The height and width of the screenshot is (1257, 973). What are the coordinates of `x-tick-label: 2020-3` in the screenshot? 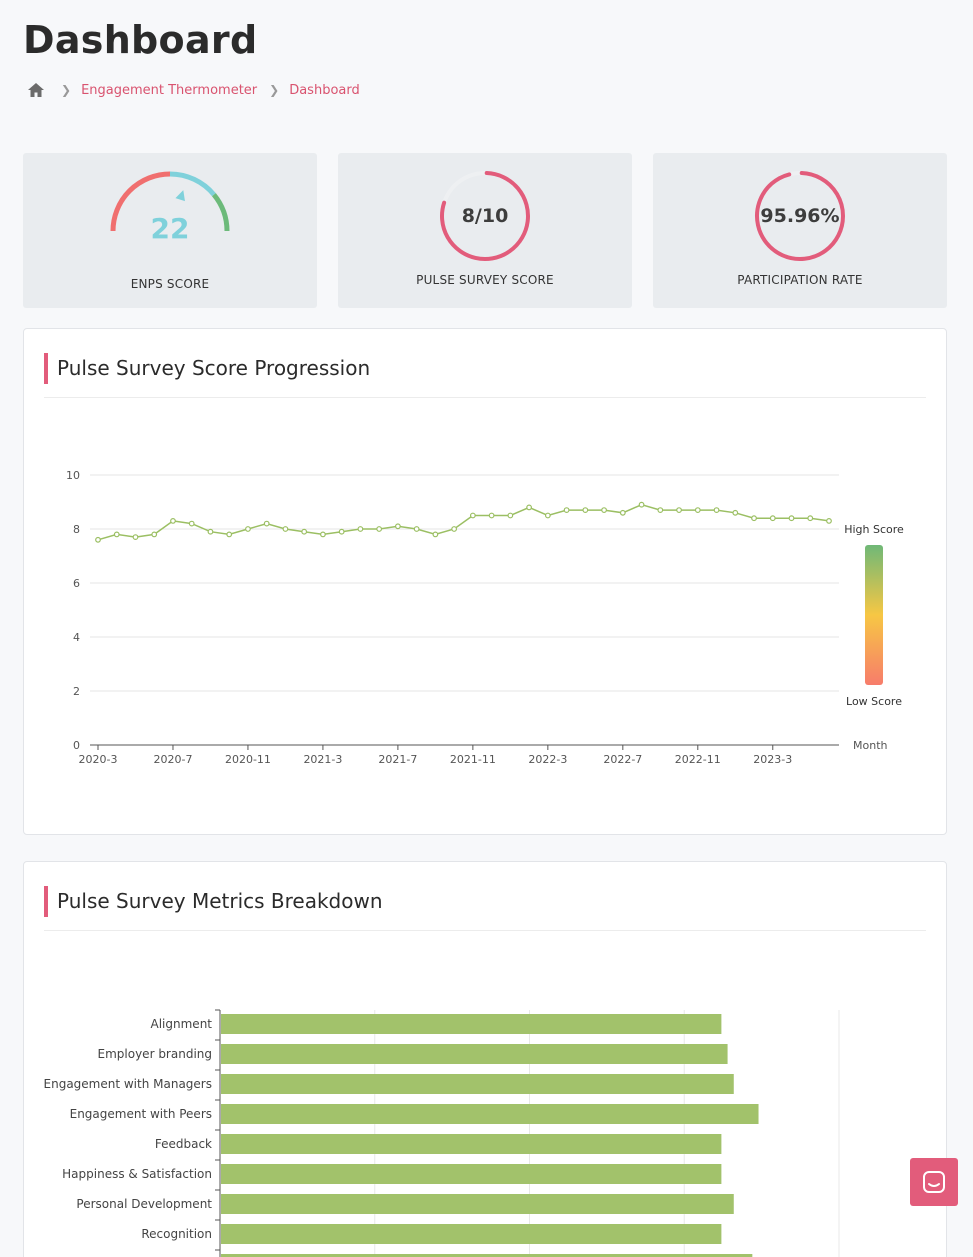 It's located at (98, 759).